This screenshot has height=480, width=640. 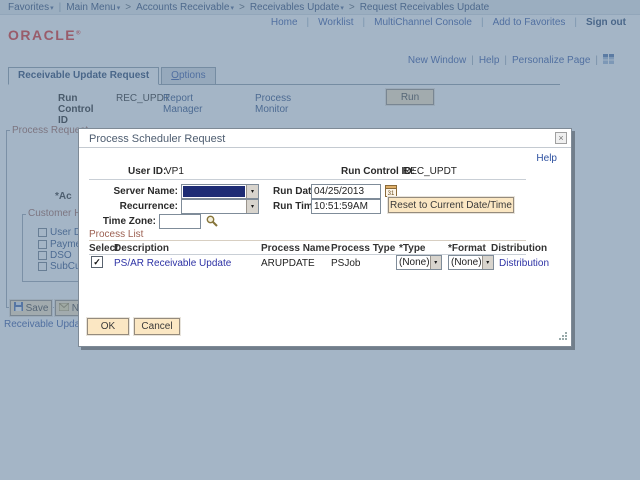 What do you see at coordinates (561, 138) in the screenshot?
I see `close-icon: ×` at bounding box center [561, 138].